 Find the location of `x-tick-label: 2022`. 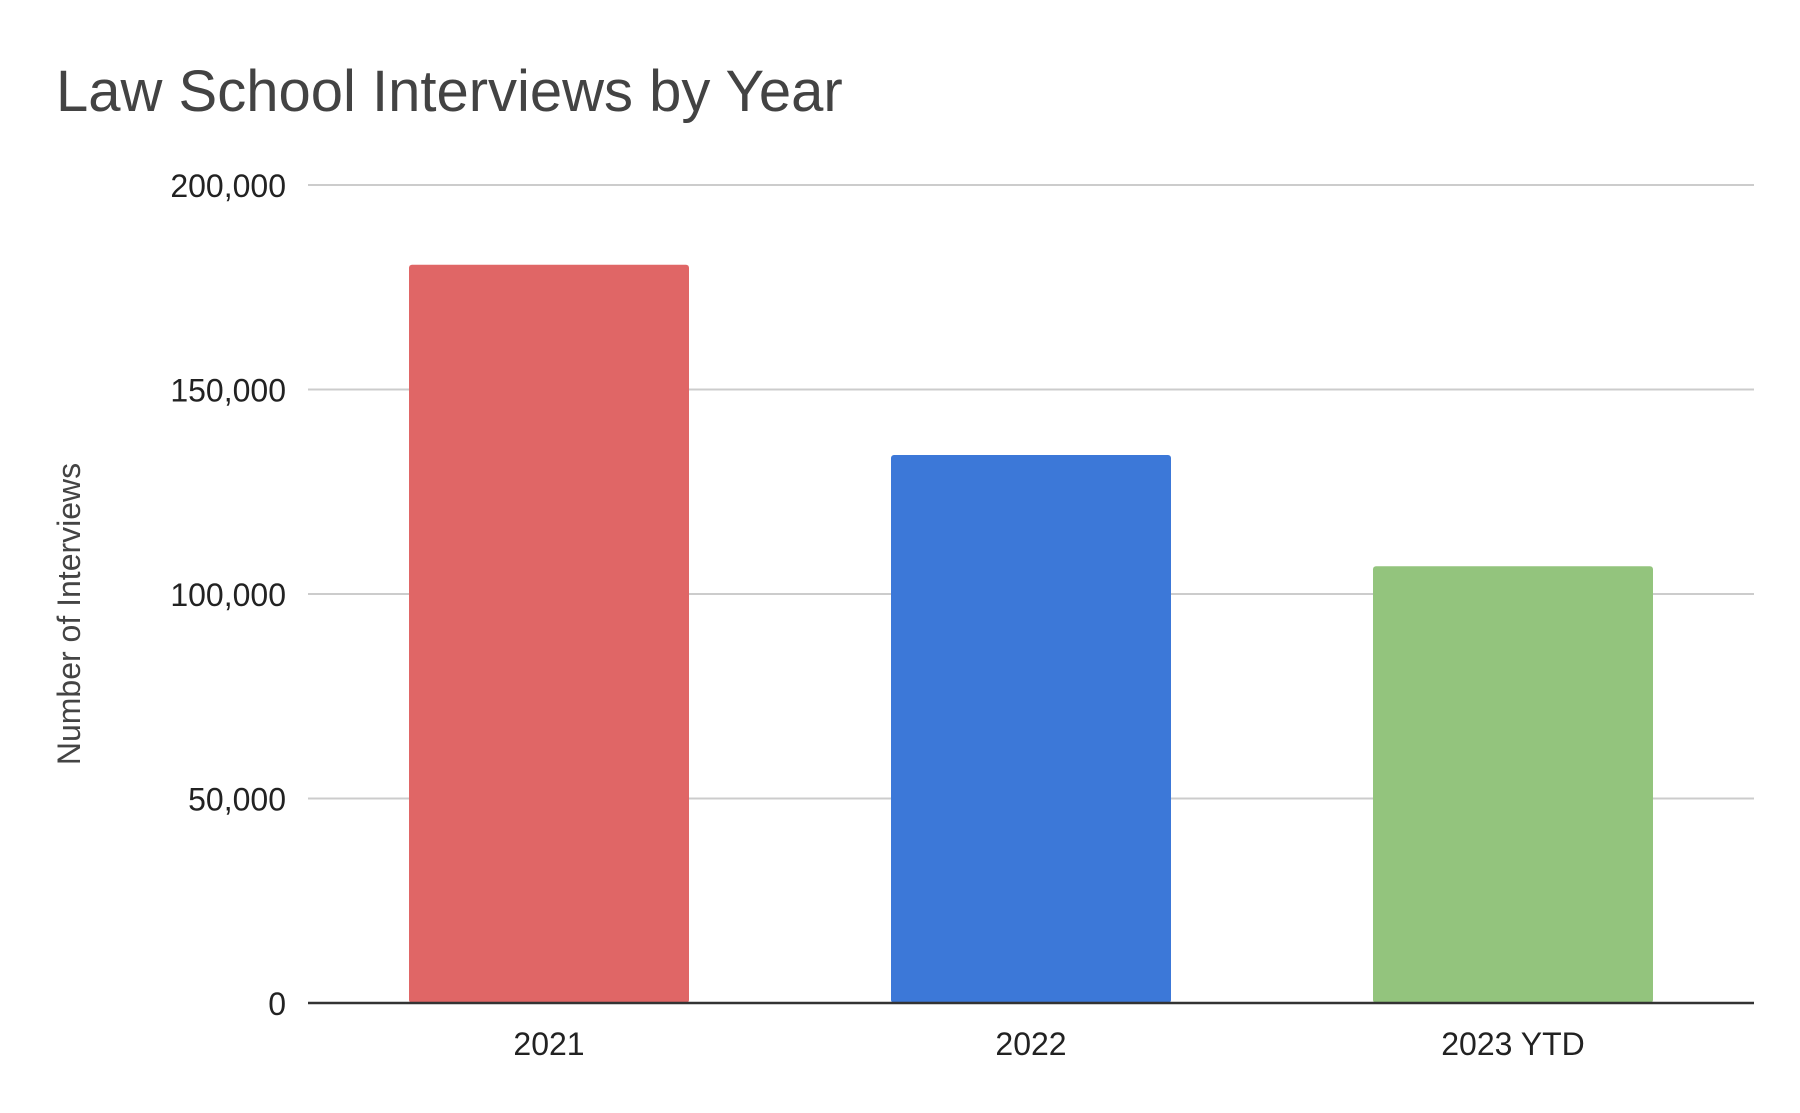

x-tick-label: 2022 is located at coordinates (1030, 1044).